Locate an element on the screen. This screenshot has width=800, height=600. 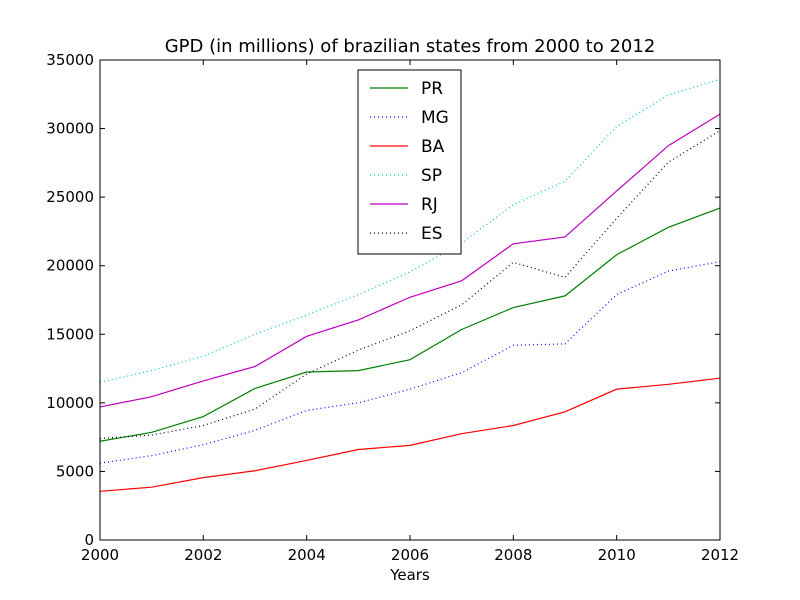
x-tick-label: 2012 is located at coordinates (720, 555).